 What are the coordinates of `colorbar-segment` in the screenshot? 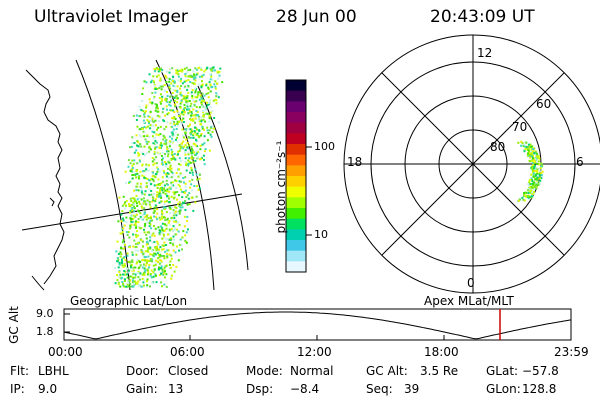 It's located at (296, 192).